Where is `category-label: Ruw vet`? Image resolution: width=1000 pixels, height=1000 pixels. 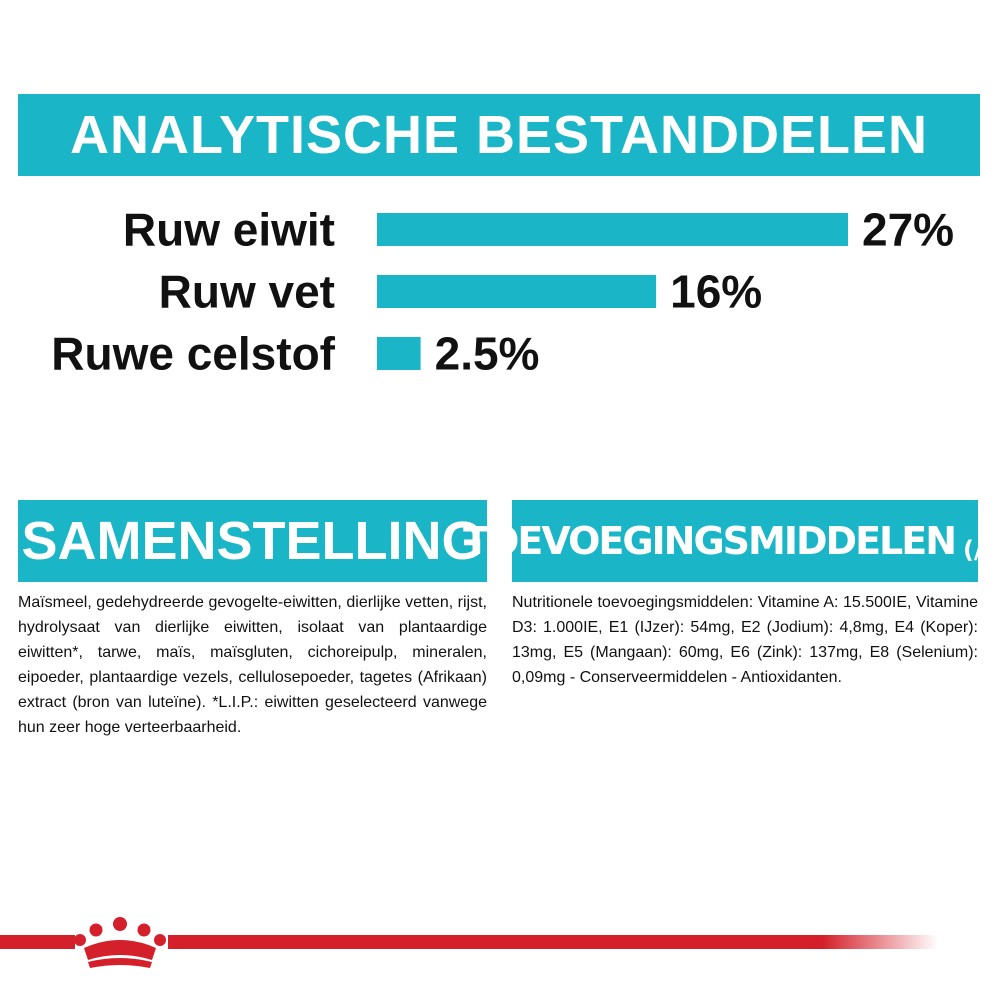 category-label: Ruw vet is located at coordinates (247, 292).